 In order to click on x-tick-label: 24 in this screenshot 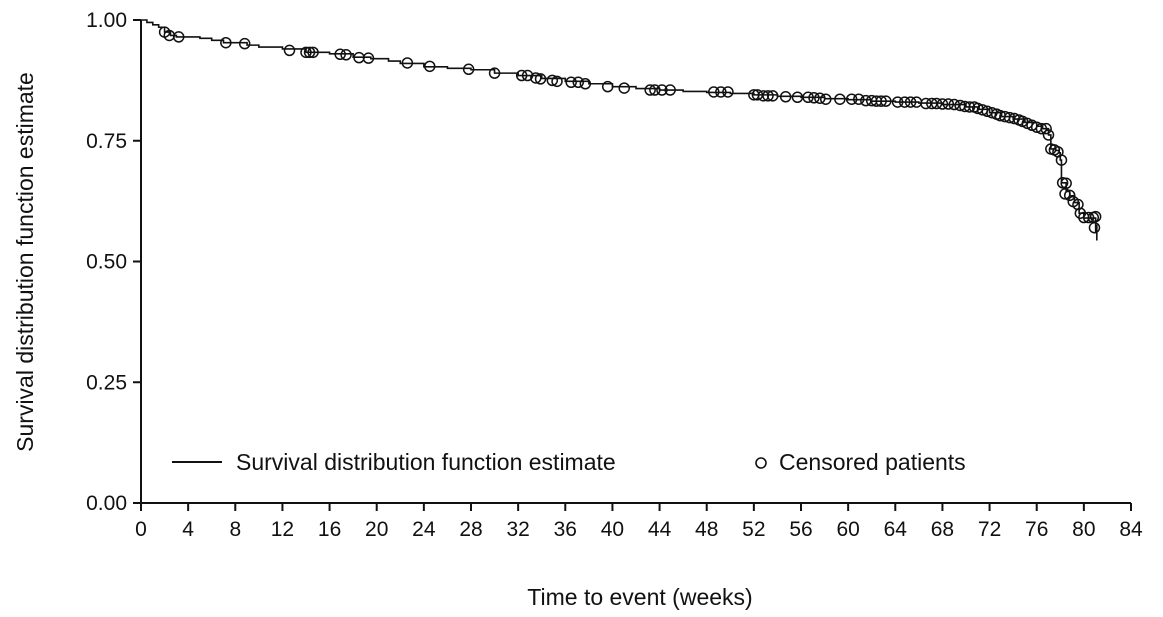, I will do `click(424, 529)`.